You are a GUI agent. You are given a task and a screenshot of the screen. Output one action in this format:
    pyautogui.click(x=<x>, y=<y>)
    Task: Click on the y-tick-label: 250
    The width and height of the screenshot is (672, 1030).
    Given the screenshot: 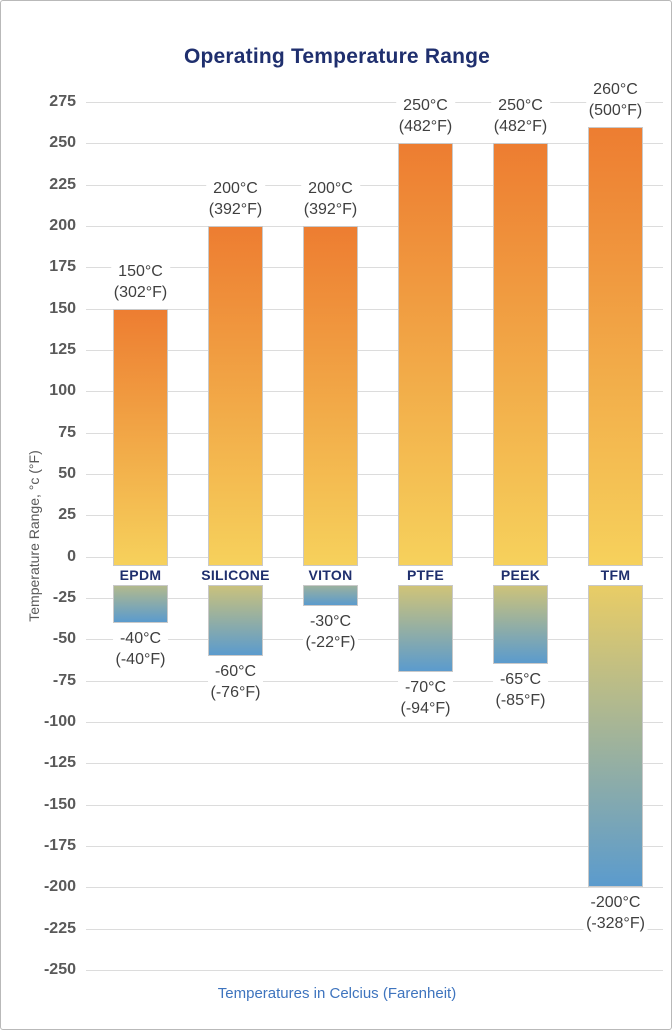 What is the action you would take?
    pyautogui.click(x=62, y=143)
    